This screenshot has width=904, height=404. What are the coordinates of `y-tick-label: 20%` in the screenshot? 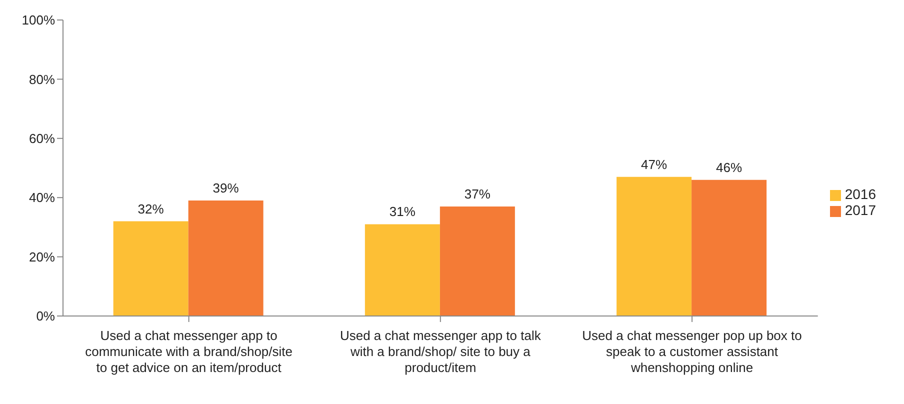 It's located at (42, 256).